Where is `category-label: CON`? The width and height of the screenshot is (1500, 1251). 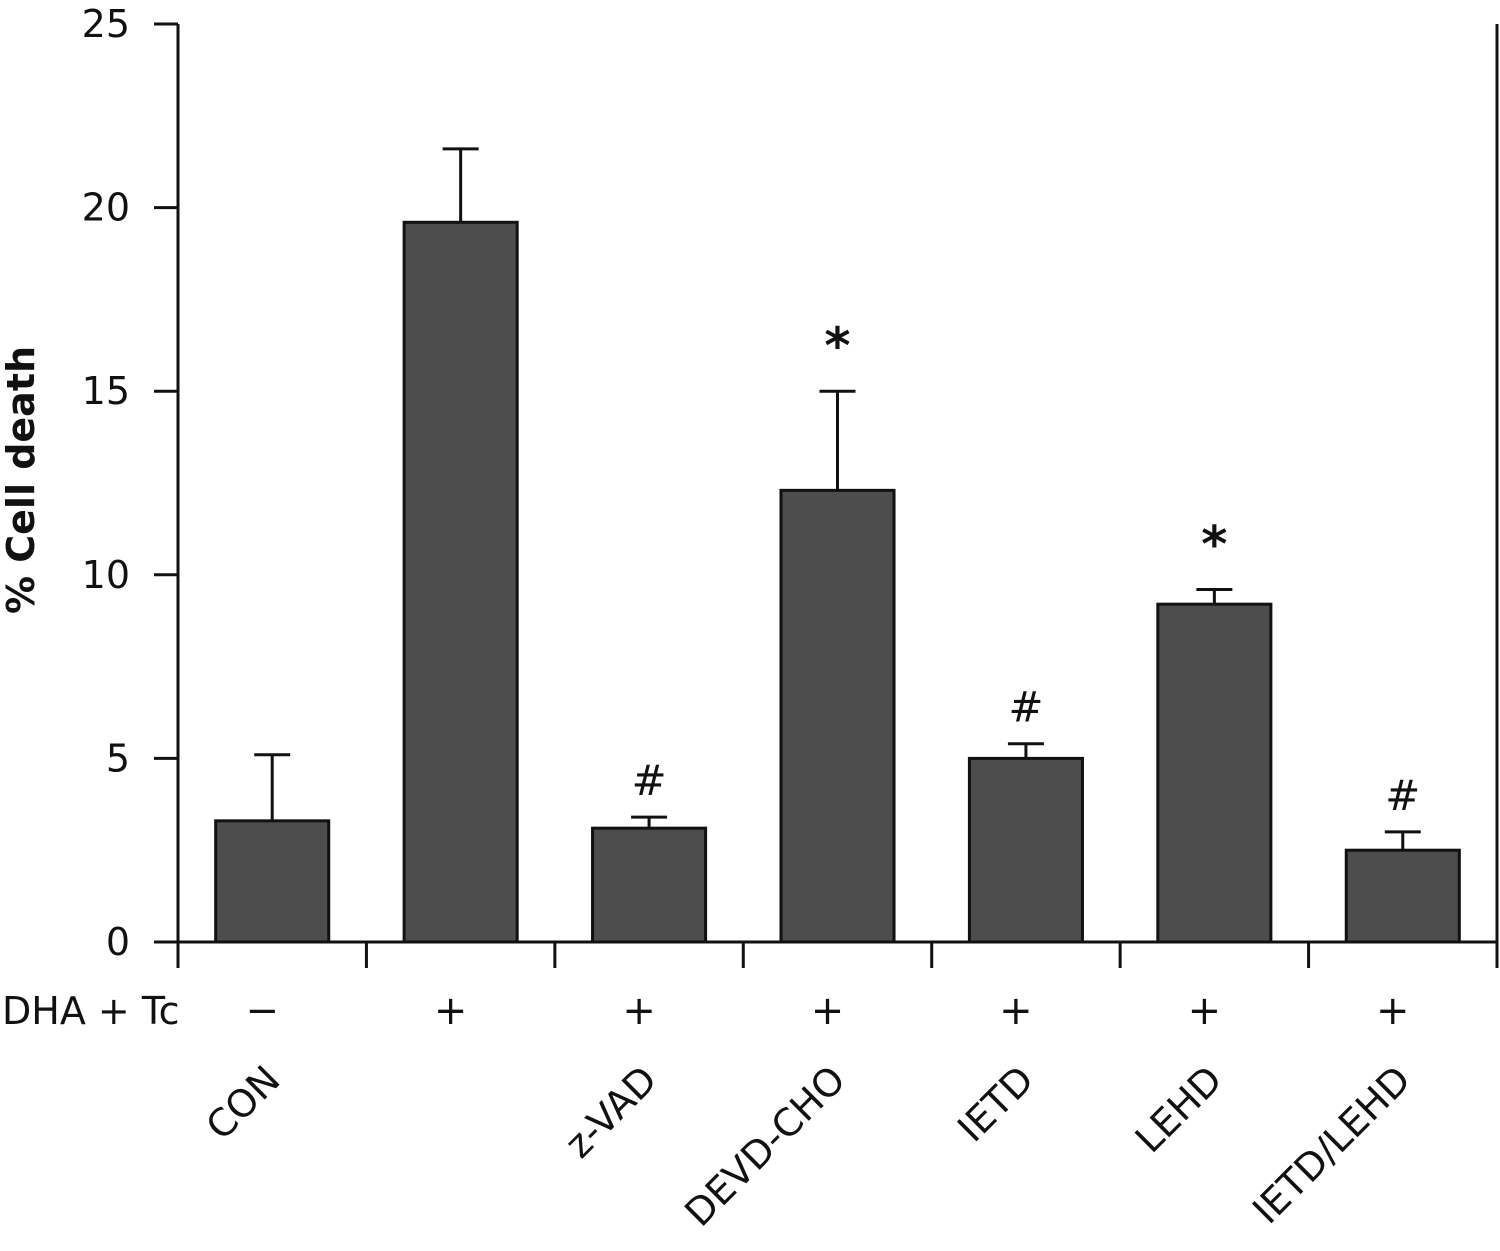
category-label: CON is located at coordinates (242, 1102).